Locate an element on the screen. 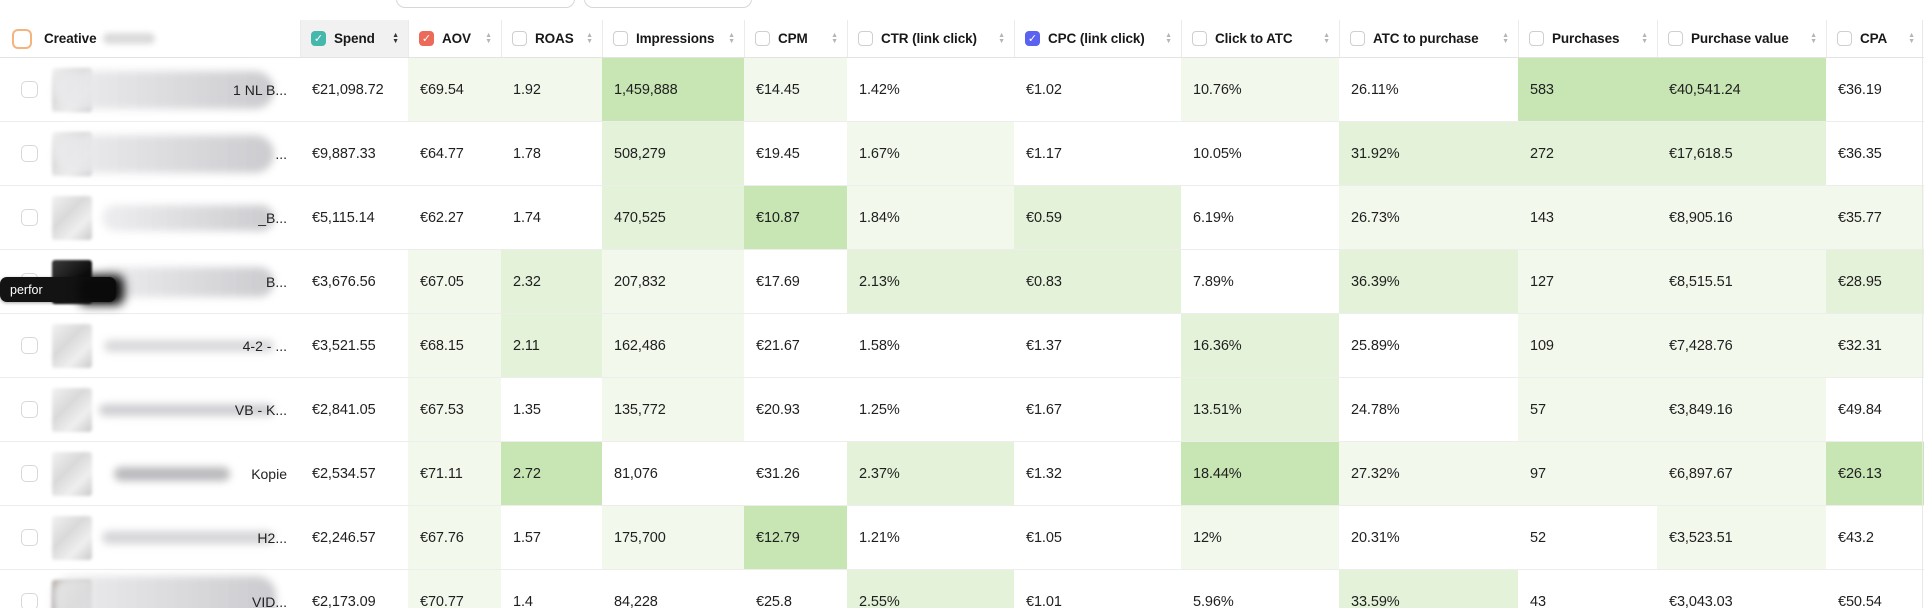  cell-atc_to_purchase: 31.92% is located at coordinates (1428, 153).